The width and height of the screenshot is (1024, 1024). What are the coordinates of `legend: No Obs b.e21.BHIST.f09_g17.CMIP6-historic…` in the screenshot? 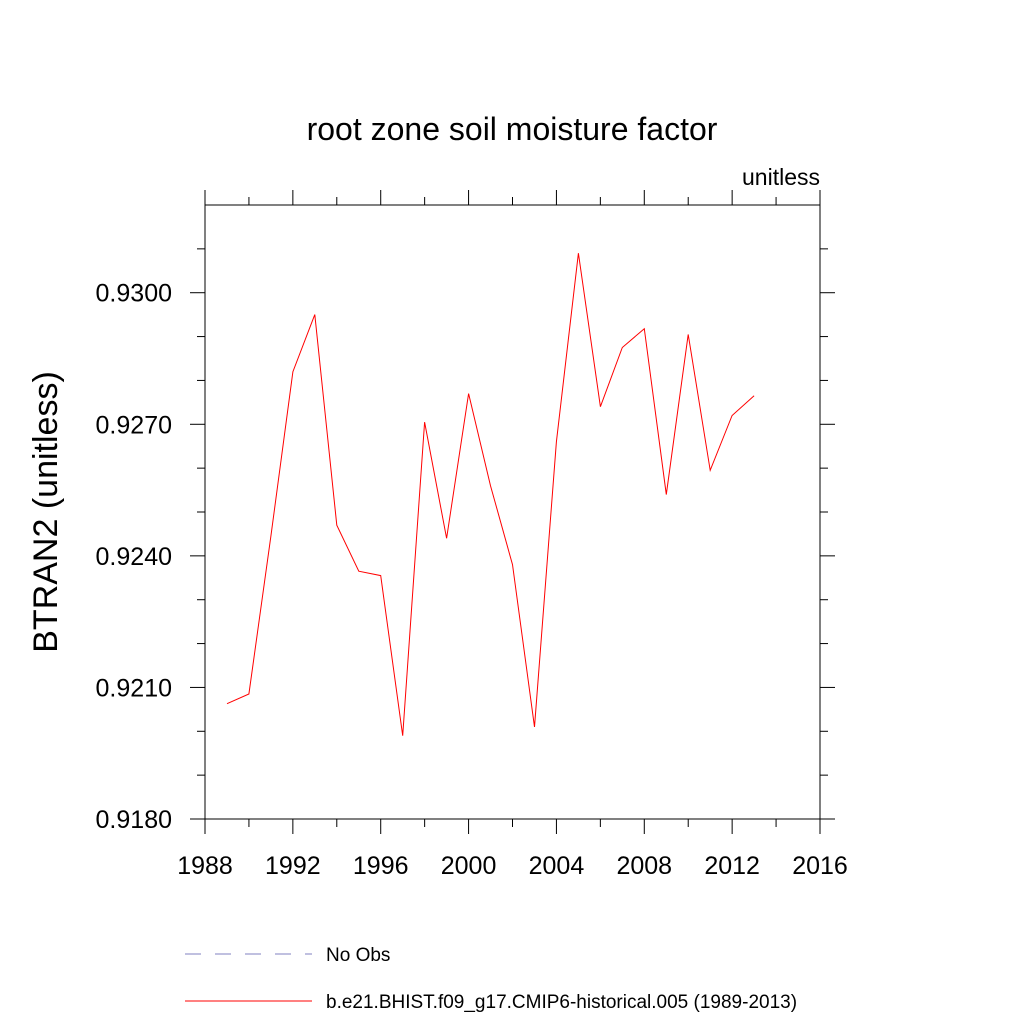 It's located at (491, 979).